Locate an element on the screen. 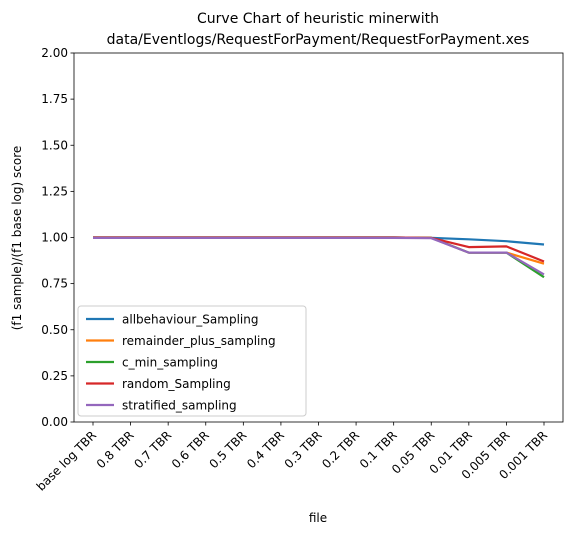 This screenshot has height=540, width=579. y-tick-label: 1.75 is located at coordinates (54, 99).